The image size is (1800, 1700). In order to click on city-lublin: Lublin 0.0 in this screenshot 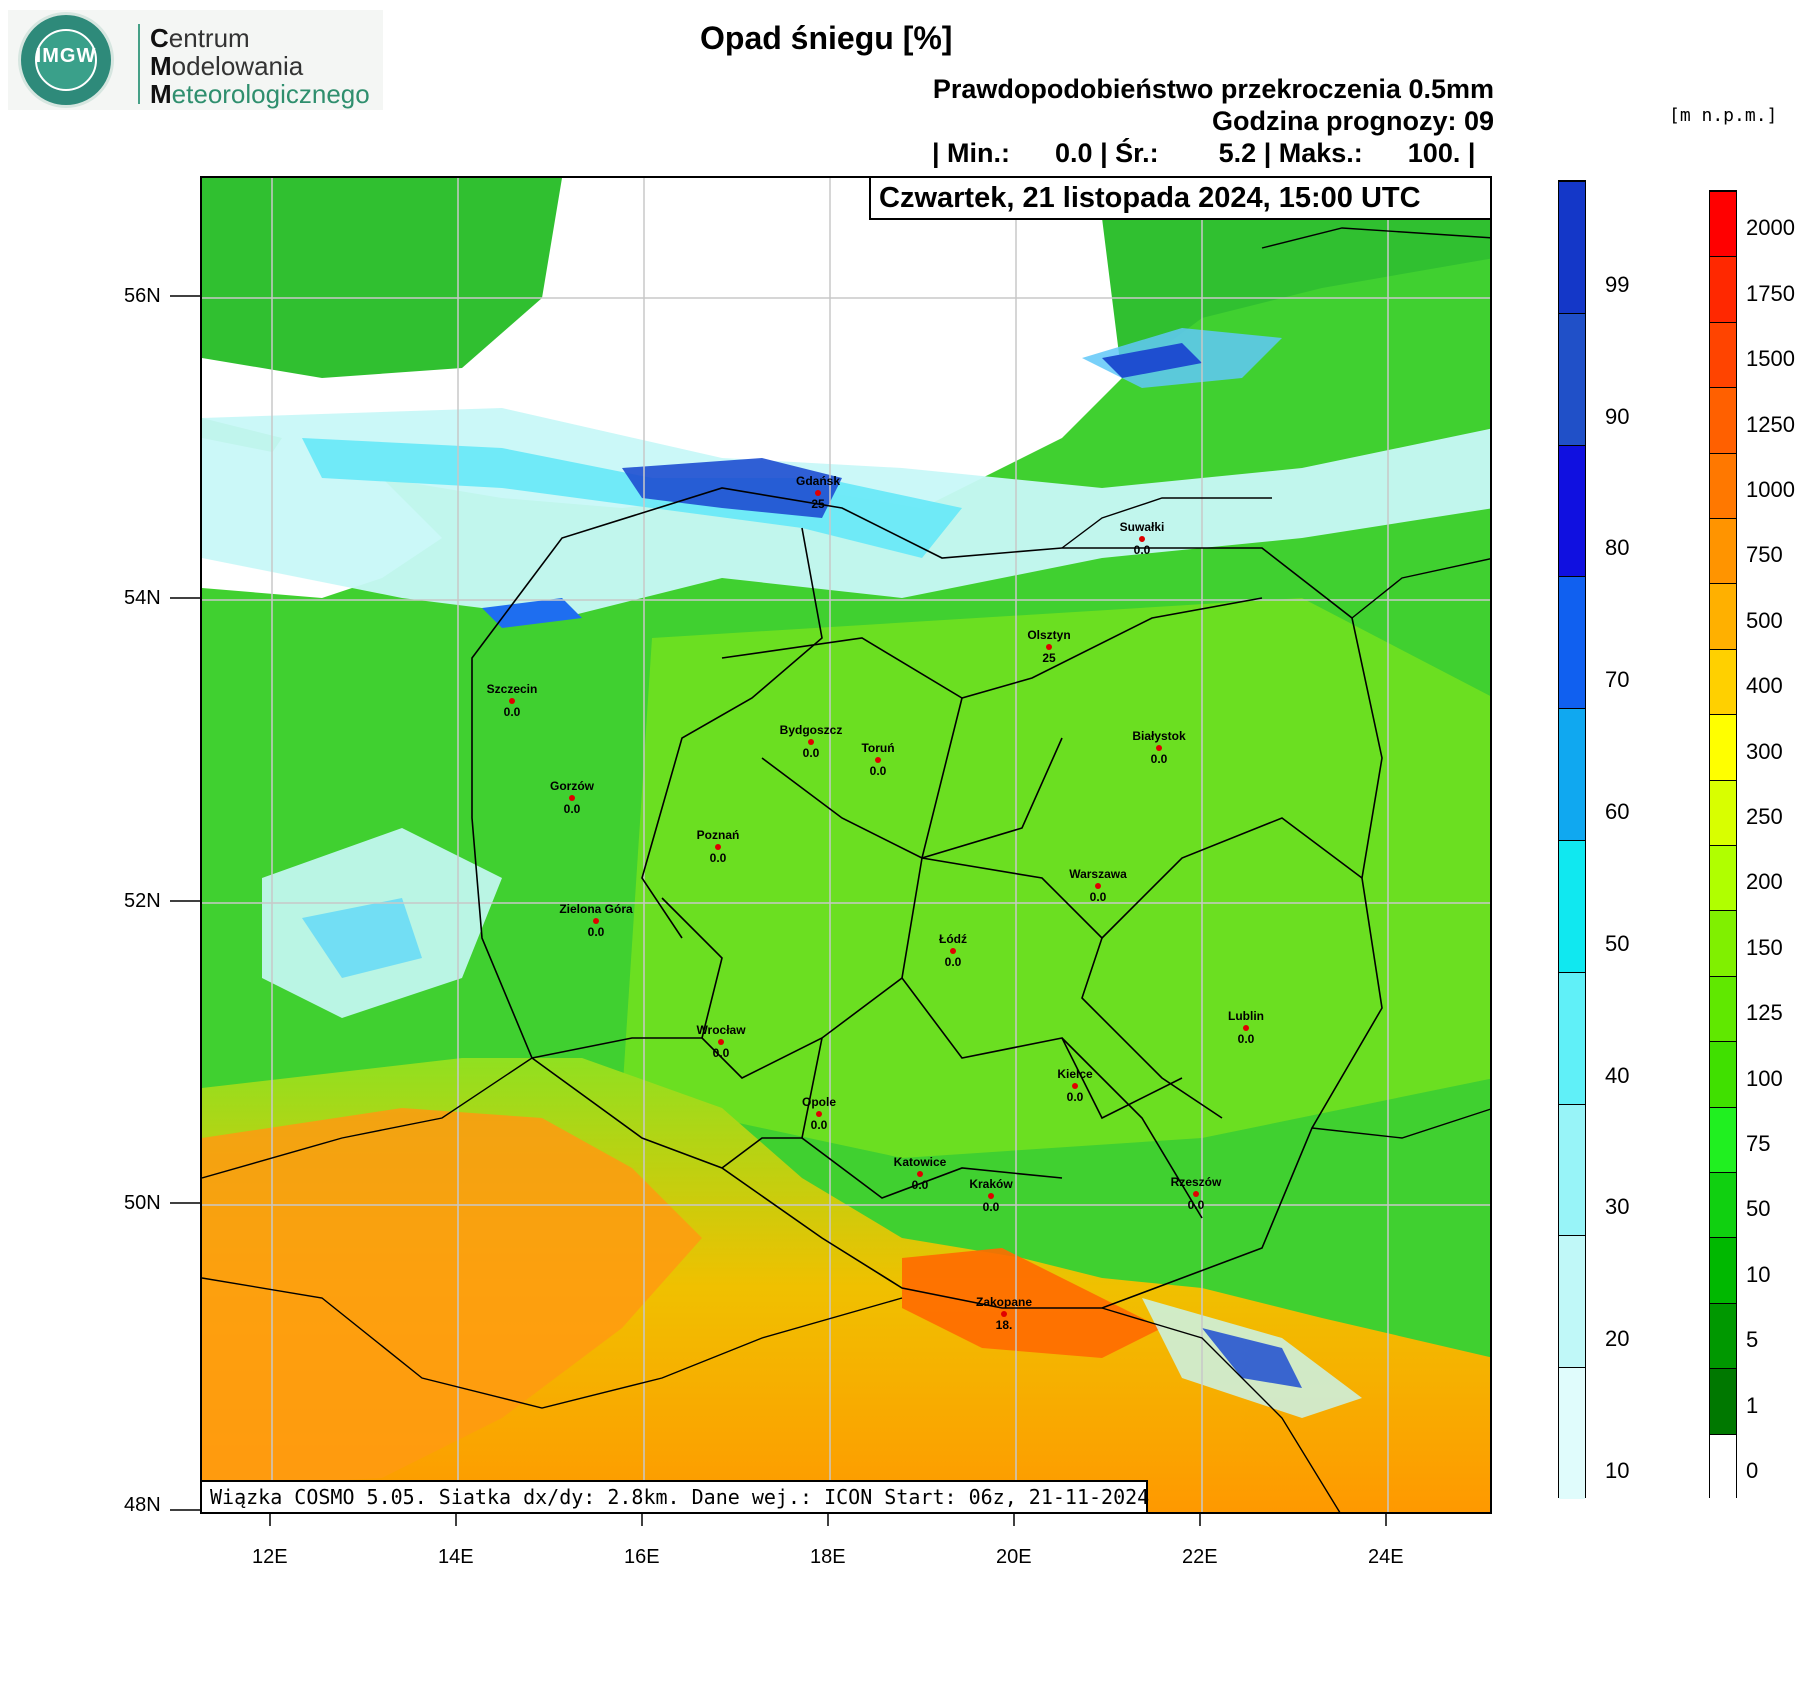, I will do `click(1246, 1027)`.